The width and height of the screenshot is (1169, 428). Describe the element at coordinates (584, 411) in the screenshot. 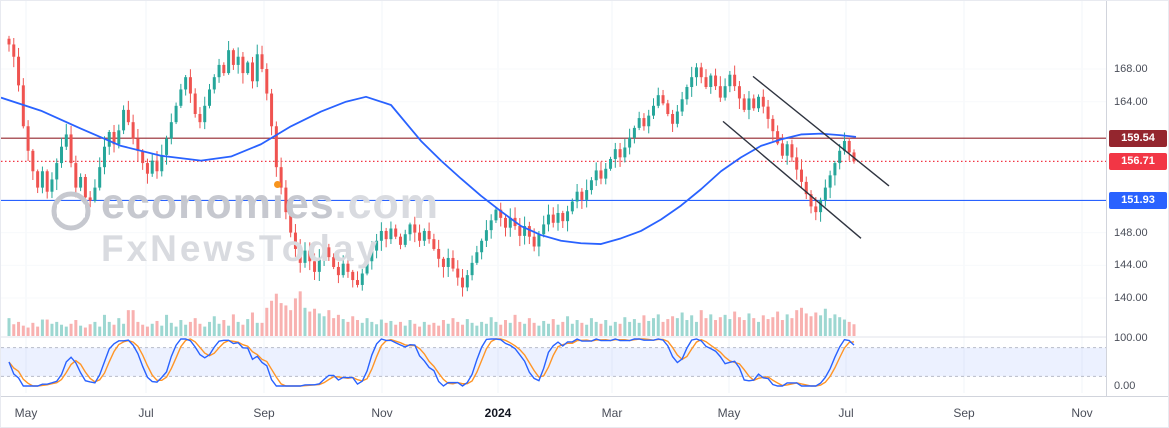

I see `time-axis: May Jul Sep Nov 2024 Mar May Jul Sep Nov` at that location.